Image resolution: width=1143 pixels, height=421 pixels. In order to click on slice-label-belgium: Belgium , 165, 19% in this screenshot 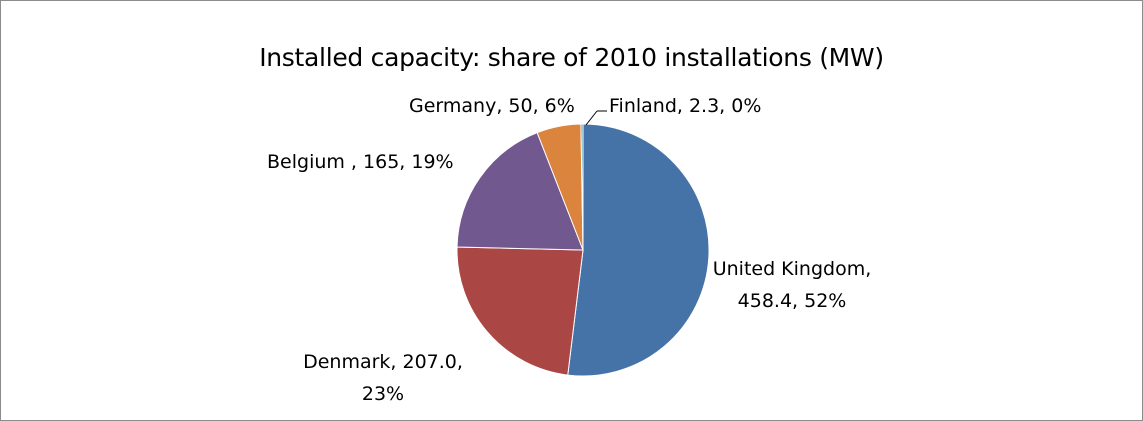, I will do `click(360, 162)`.